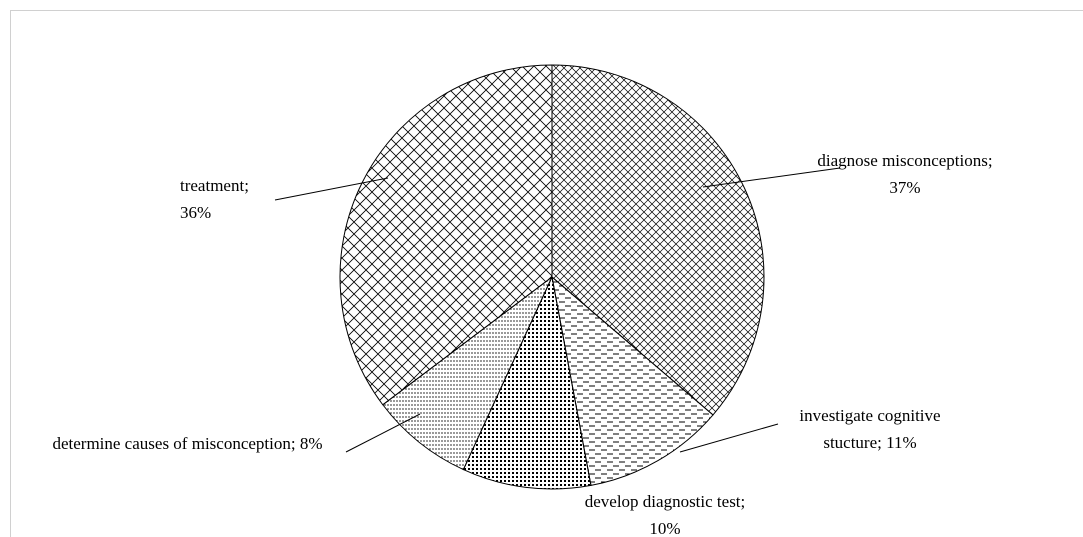  What do you see at coordinates (905, 160) in the screenshot?
I see `label-category: diagnose misconceptions;` at bounding box center [905, 160].